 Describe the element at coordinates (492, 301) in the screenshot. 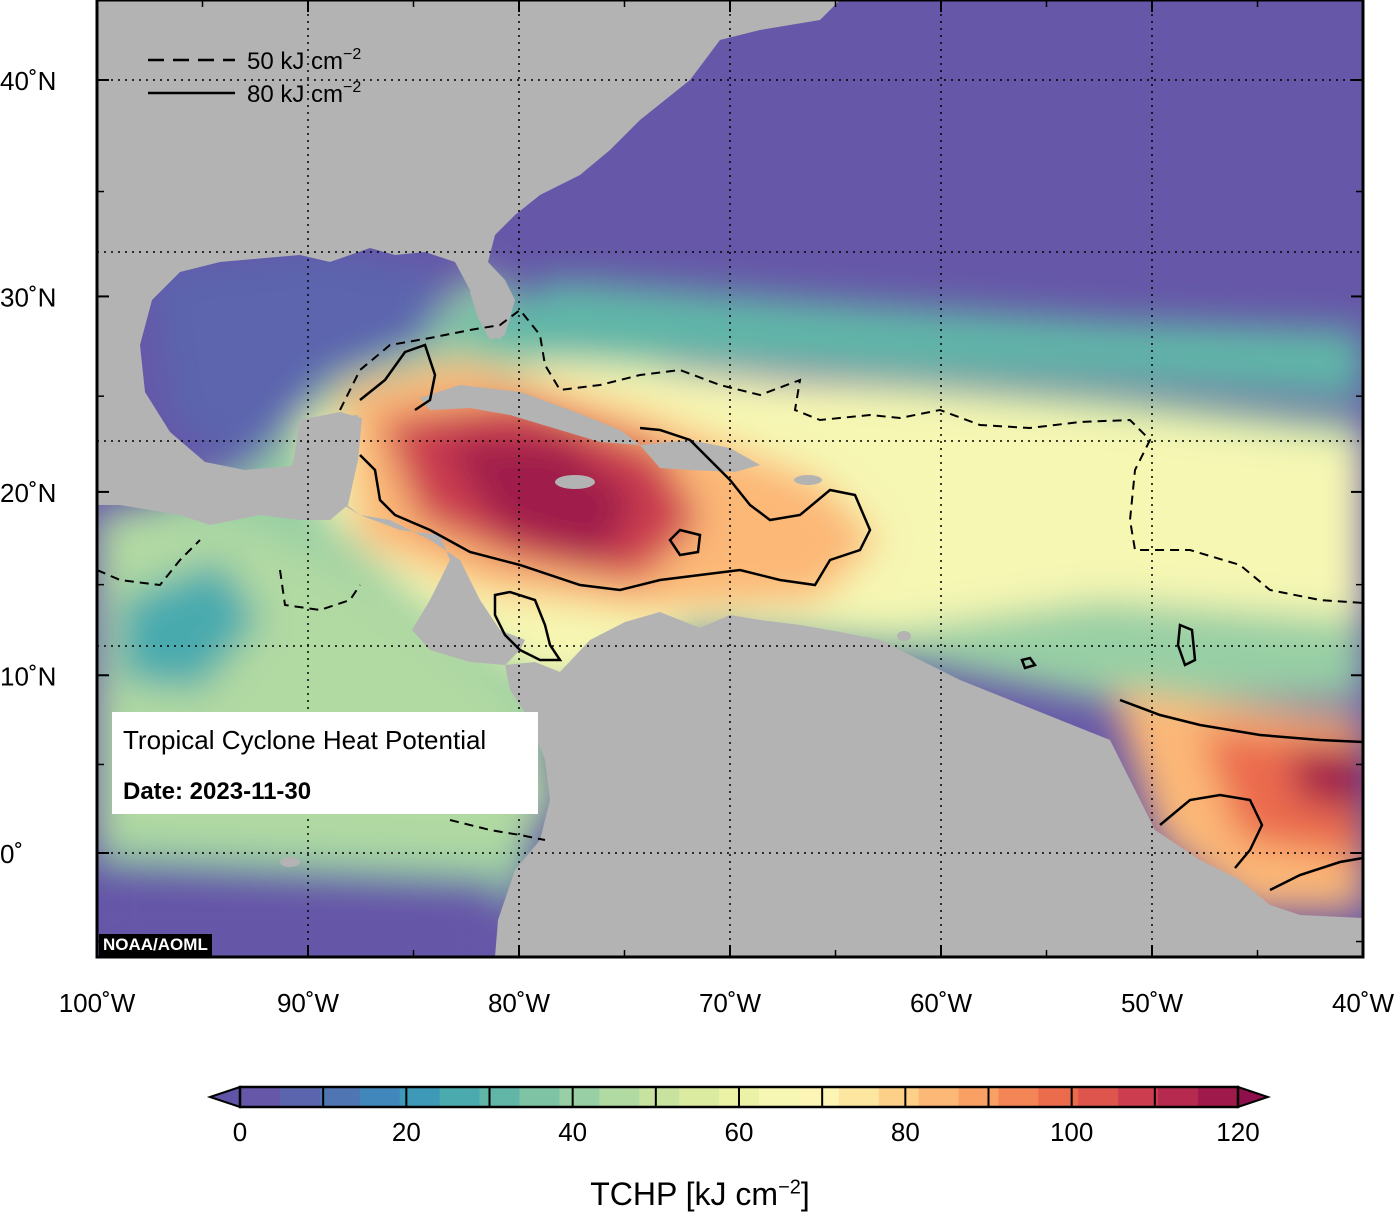

I see `florida-land` at that location.